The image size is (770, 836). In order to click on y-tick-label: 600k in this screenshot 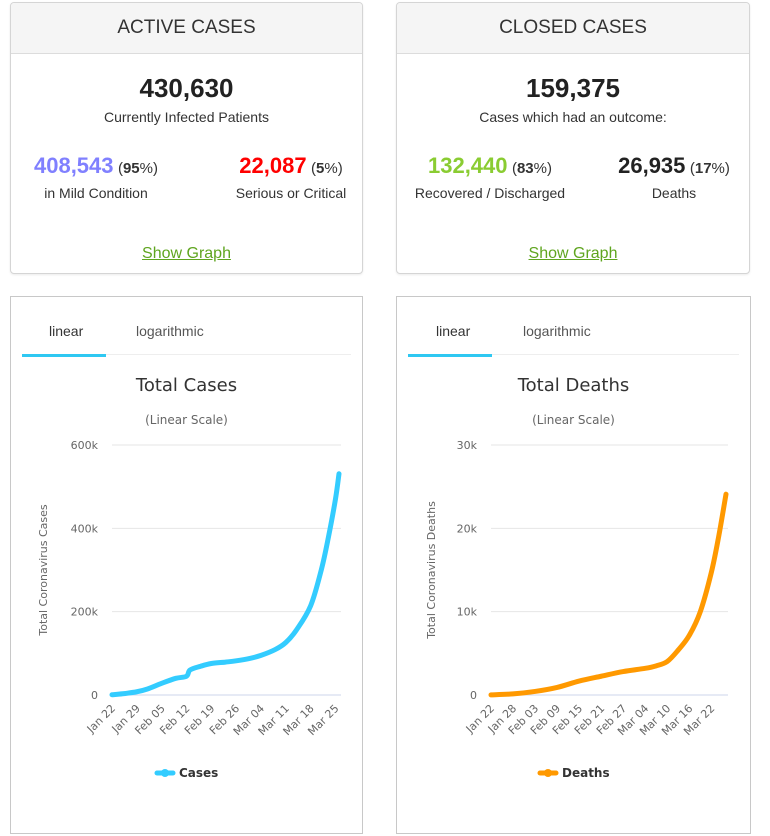, I will do `click(85, 445)`.